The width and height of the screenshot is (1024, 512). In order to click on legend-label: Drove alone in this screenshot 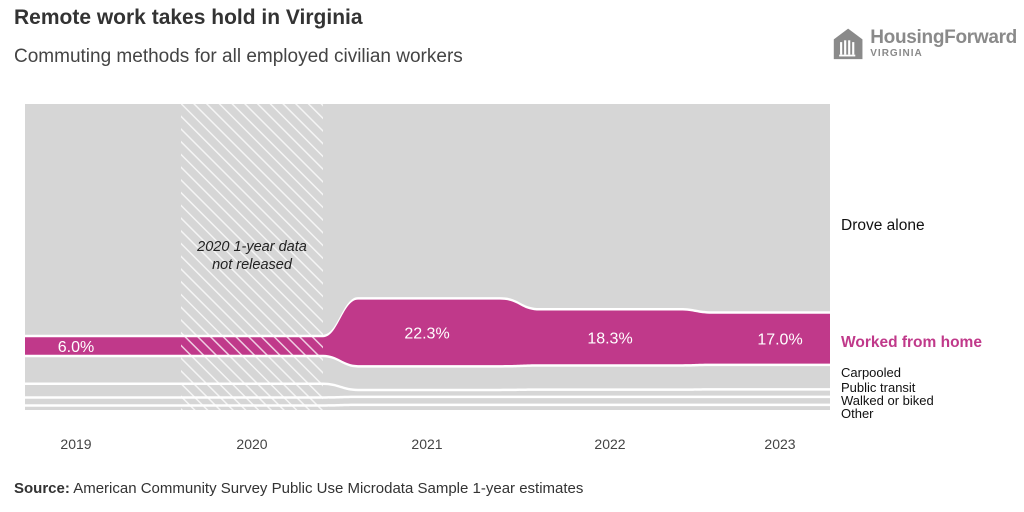, I will do `click(883, 225)`.